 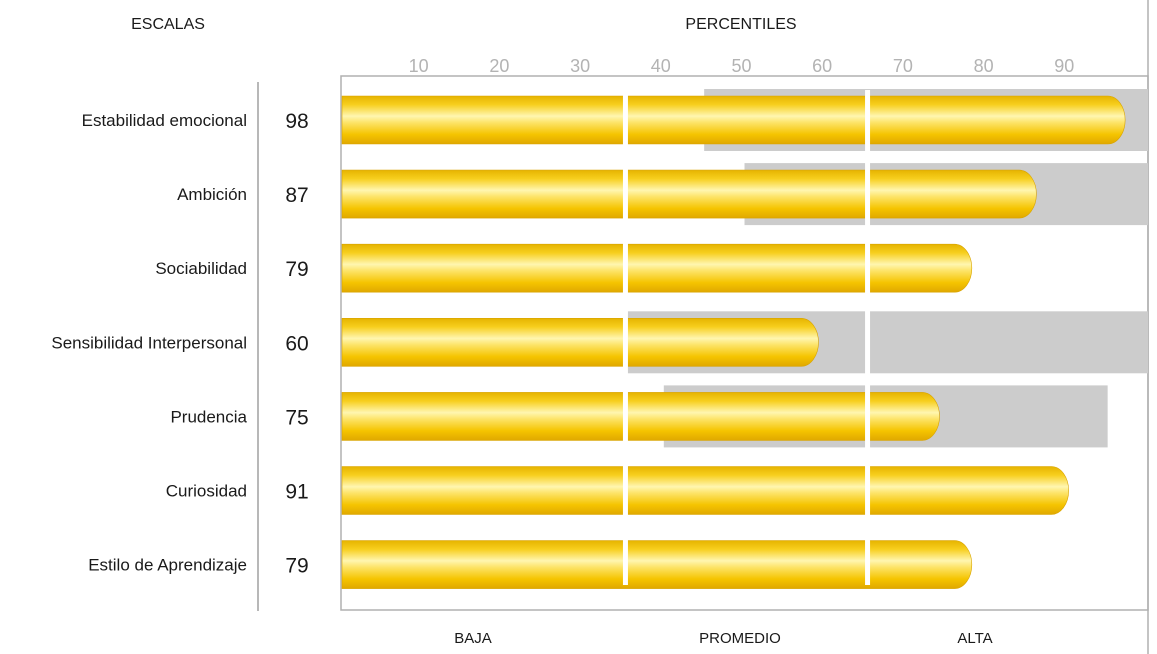 I want to click on score-values: 98 87 79 60 75 91 79, so click(x=296, y=344).